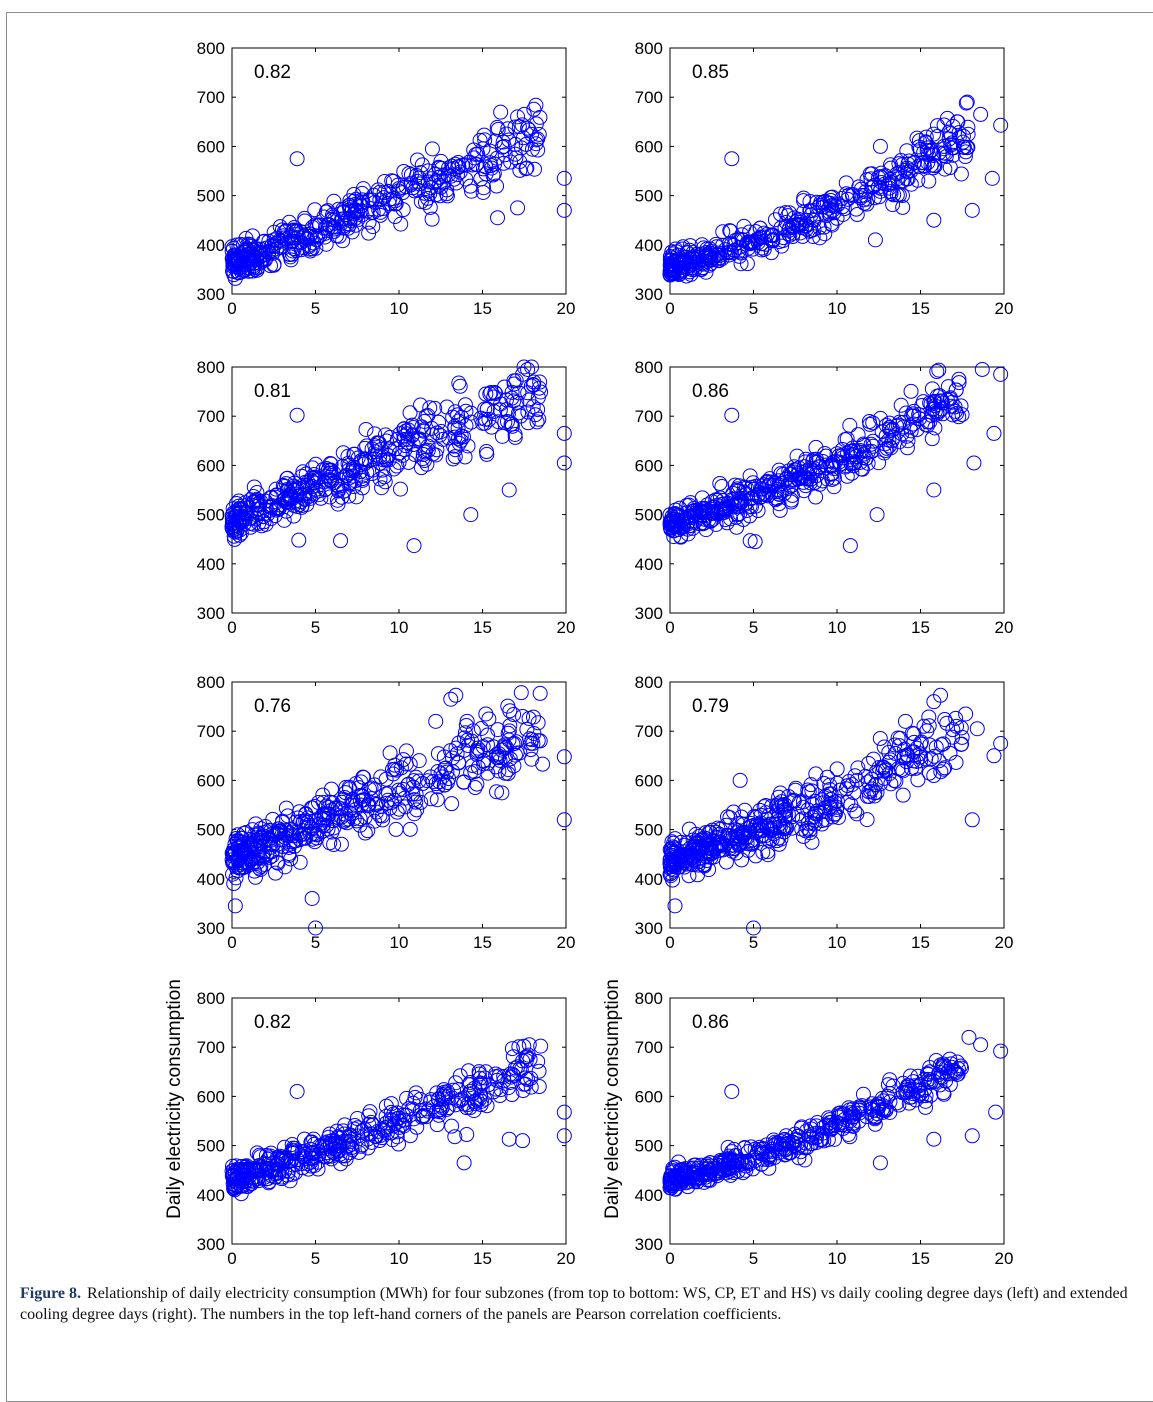  Describe the element at coordinates (211, 731) in the screenshot. I see `y-tick-label: 700` at that location.